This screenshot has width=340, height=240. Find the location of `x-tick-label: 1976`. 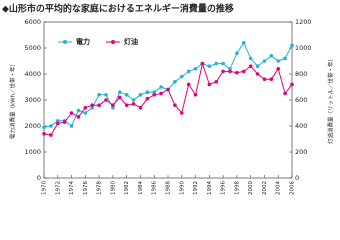

x-tick-label: 1976 is located at coordinates (86, 188).